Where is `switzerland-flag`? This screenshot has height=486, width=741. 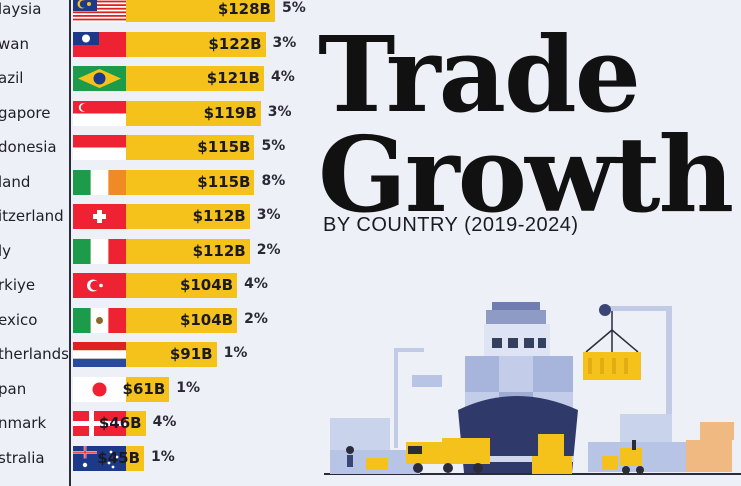 switzerland-flag is located at coordinates (99, 216).